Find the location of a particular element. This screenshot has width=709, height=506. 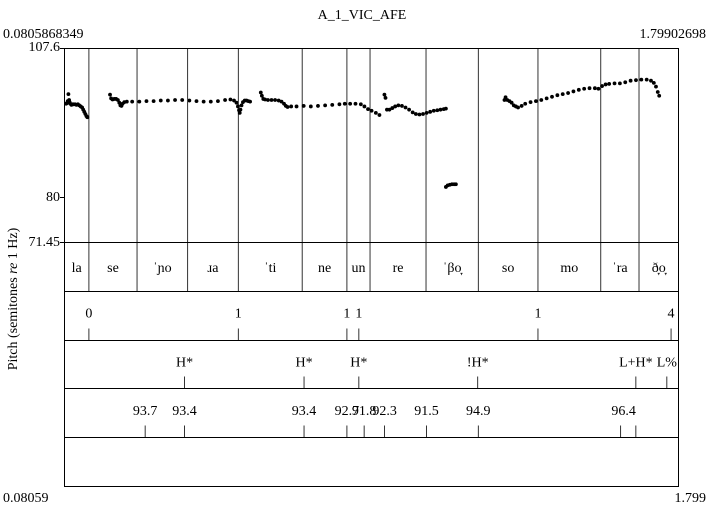

y-tick-marks is located at coordinates (62, 145).